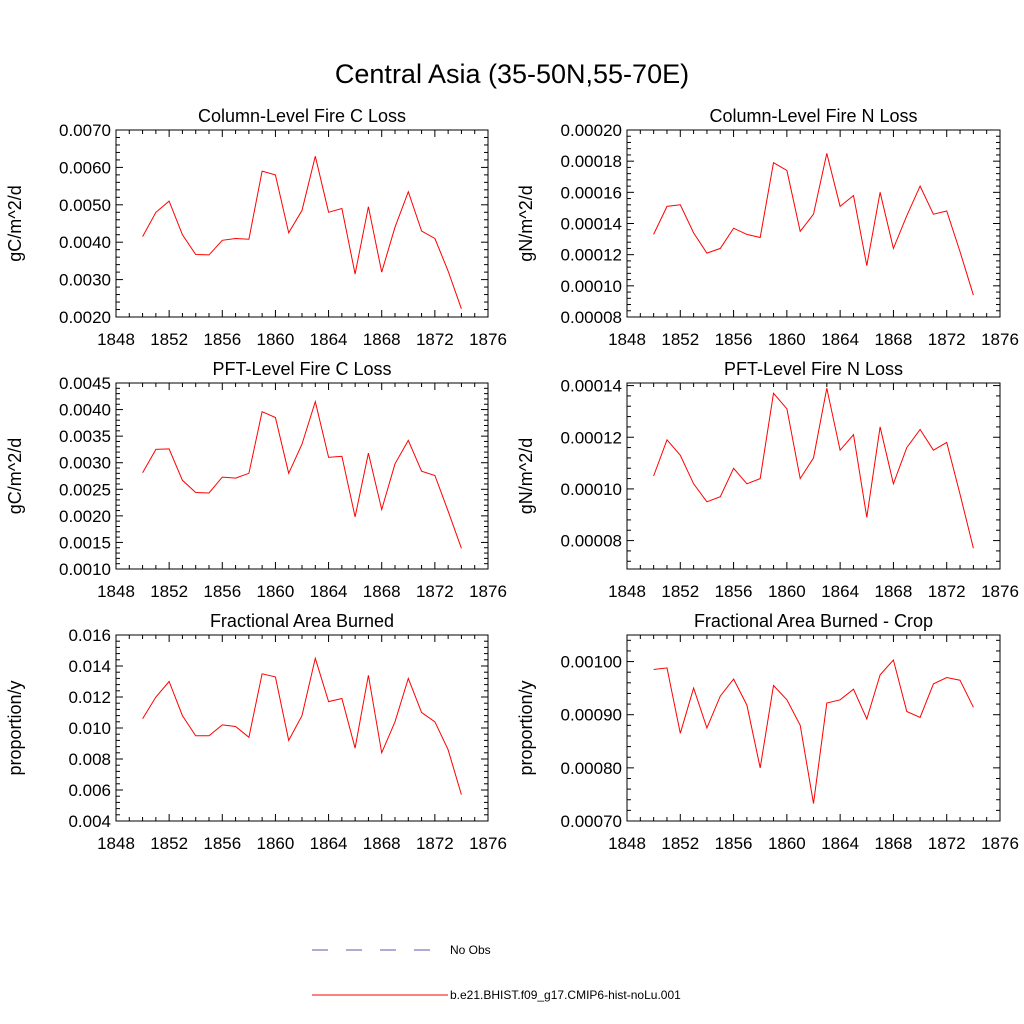  I want to click on y-tick-label: 0.004, so click(89, 821).